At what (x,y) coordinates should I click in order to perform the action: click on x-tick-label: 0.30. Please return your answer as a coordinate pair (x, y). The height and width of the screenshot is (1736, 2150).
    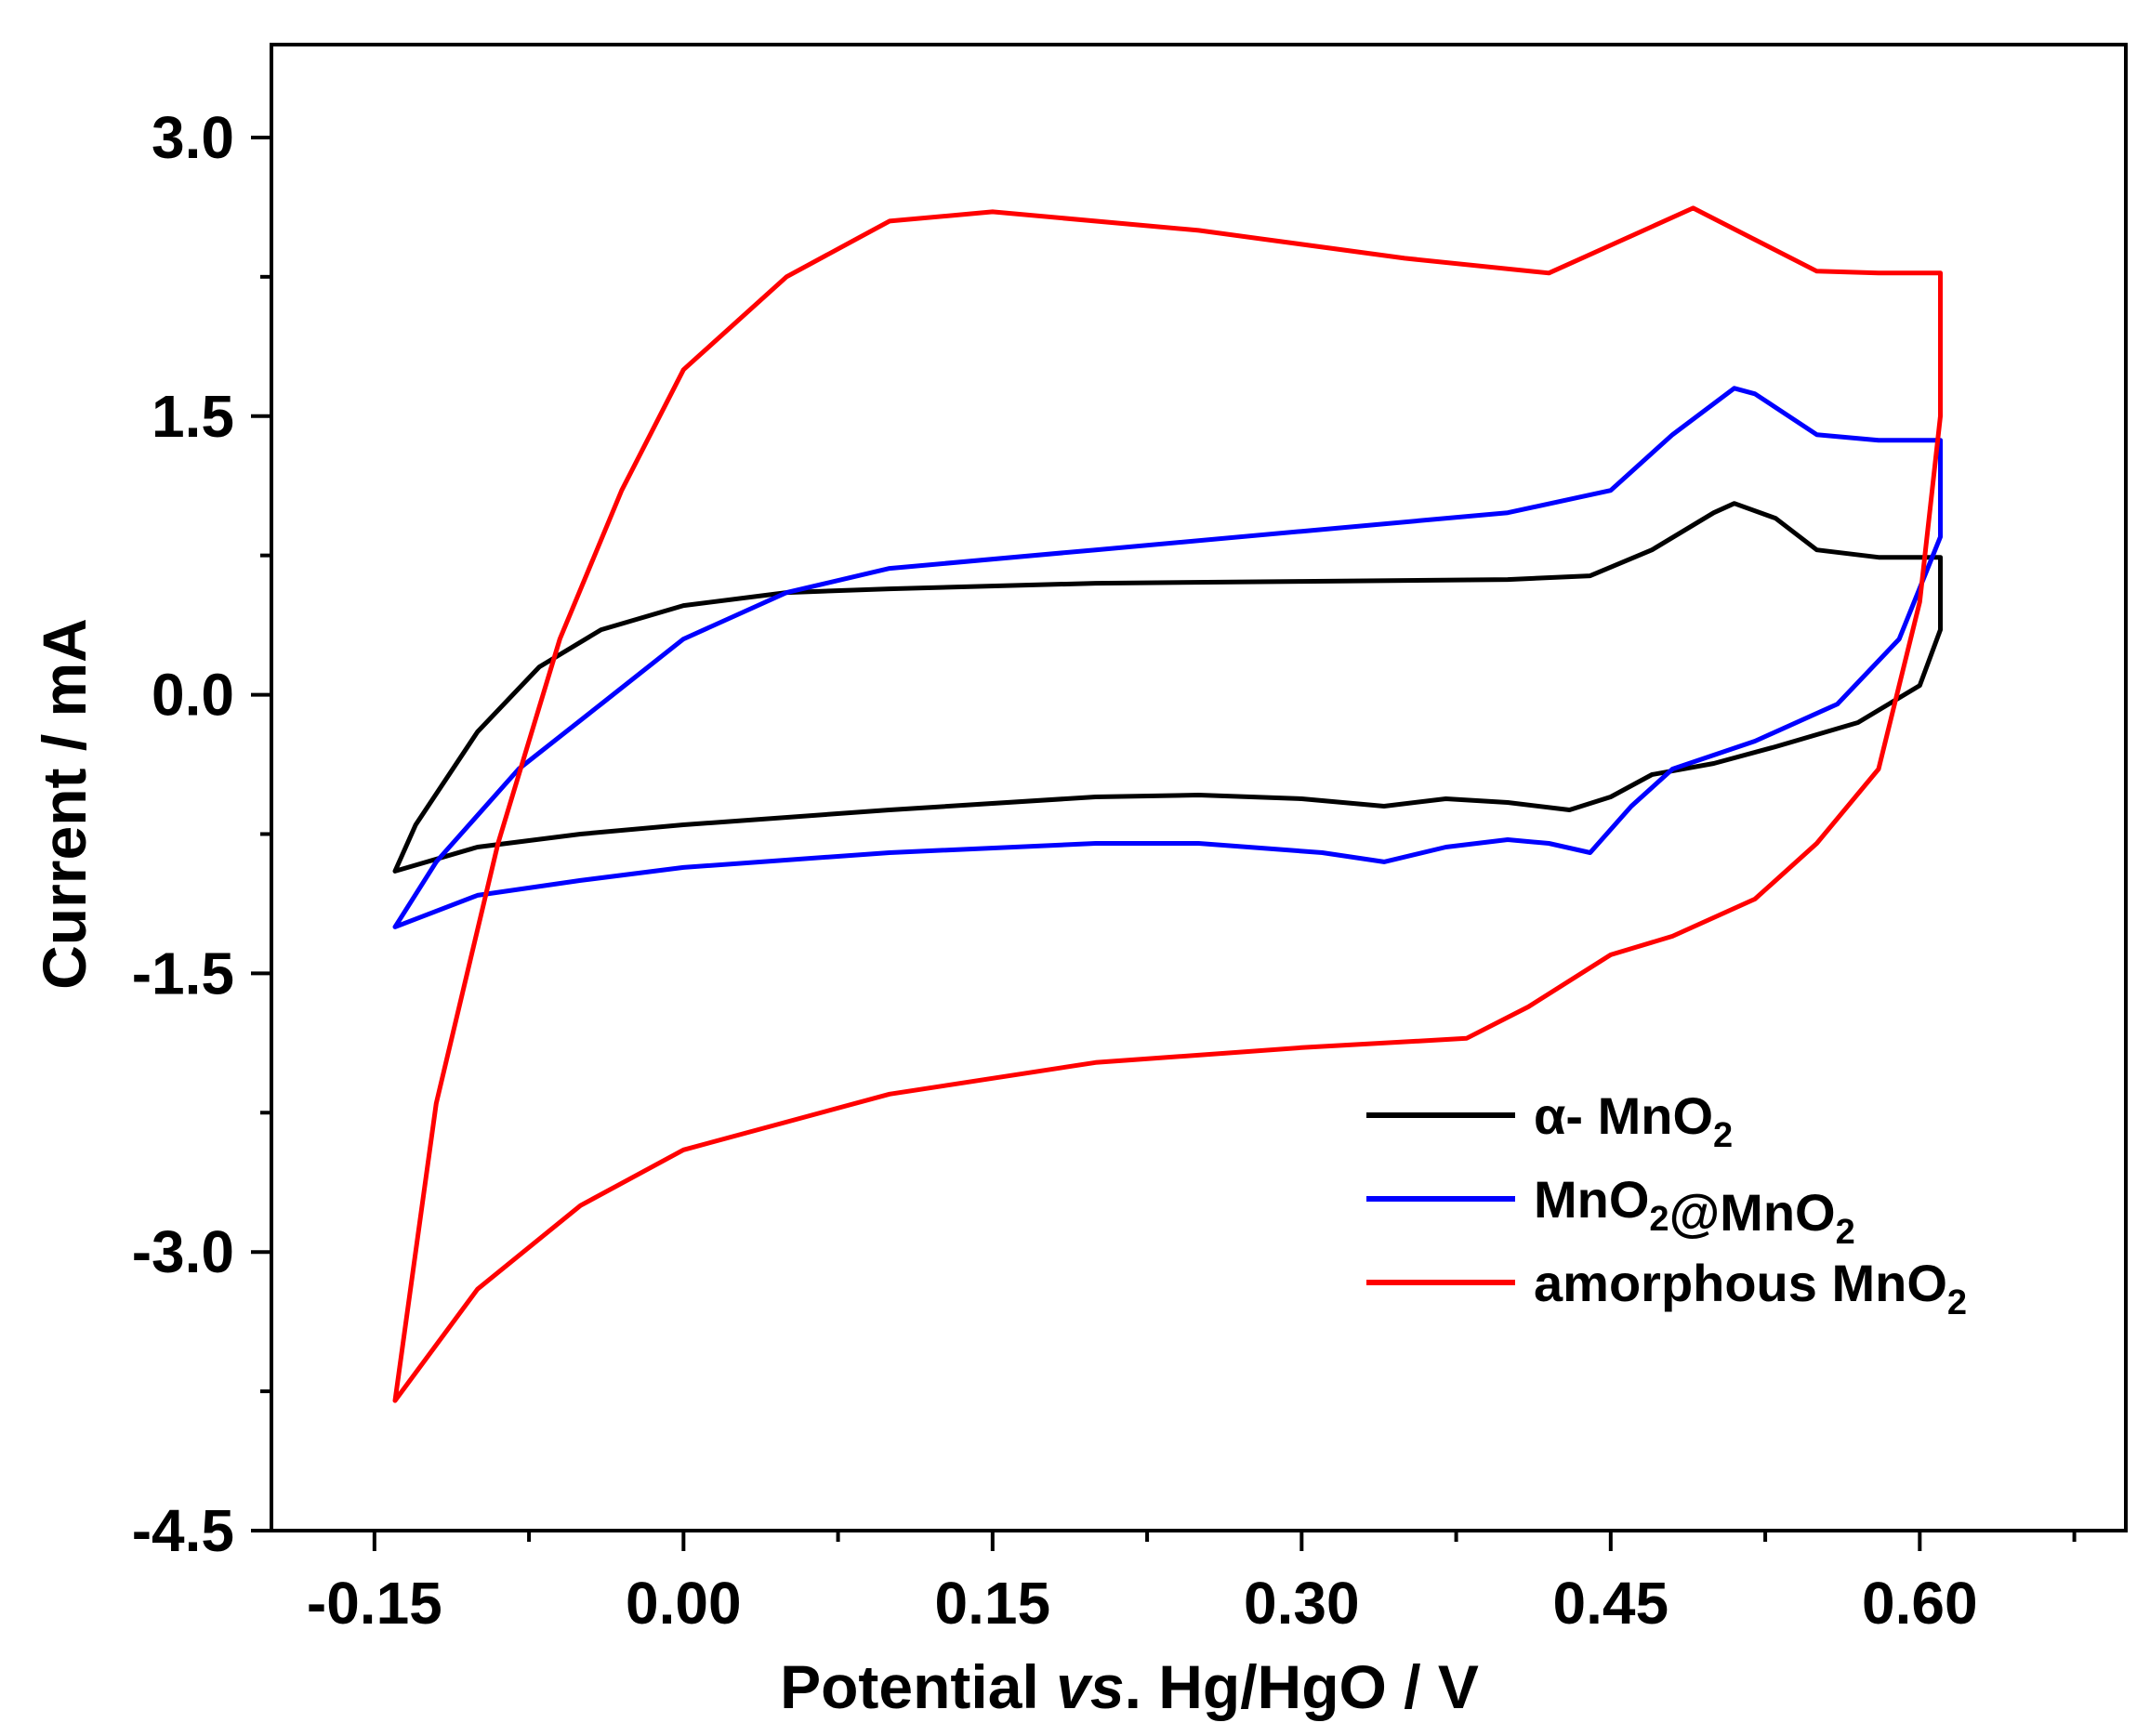
    Looking at the image, I should click on (1302, 1604).